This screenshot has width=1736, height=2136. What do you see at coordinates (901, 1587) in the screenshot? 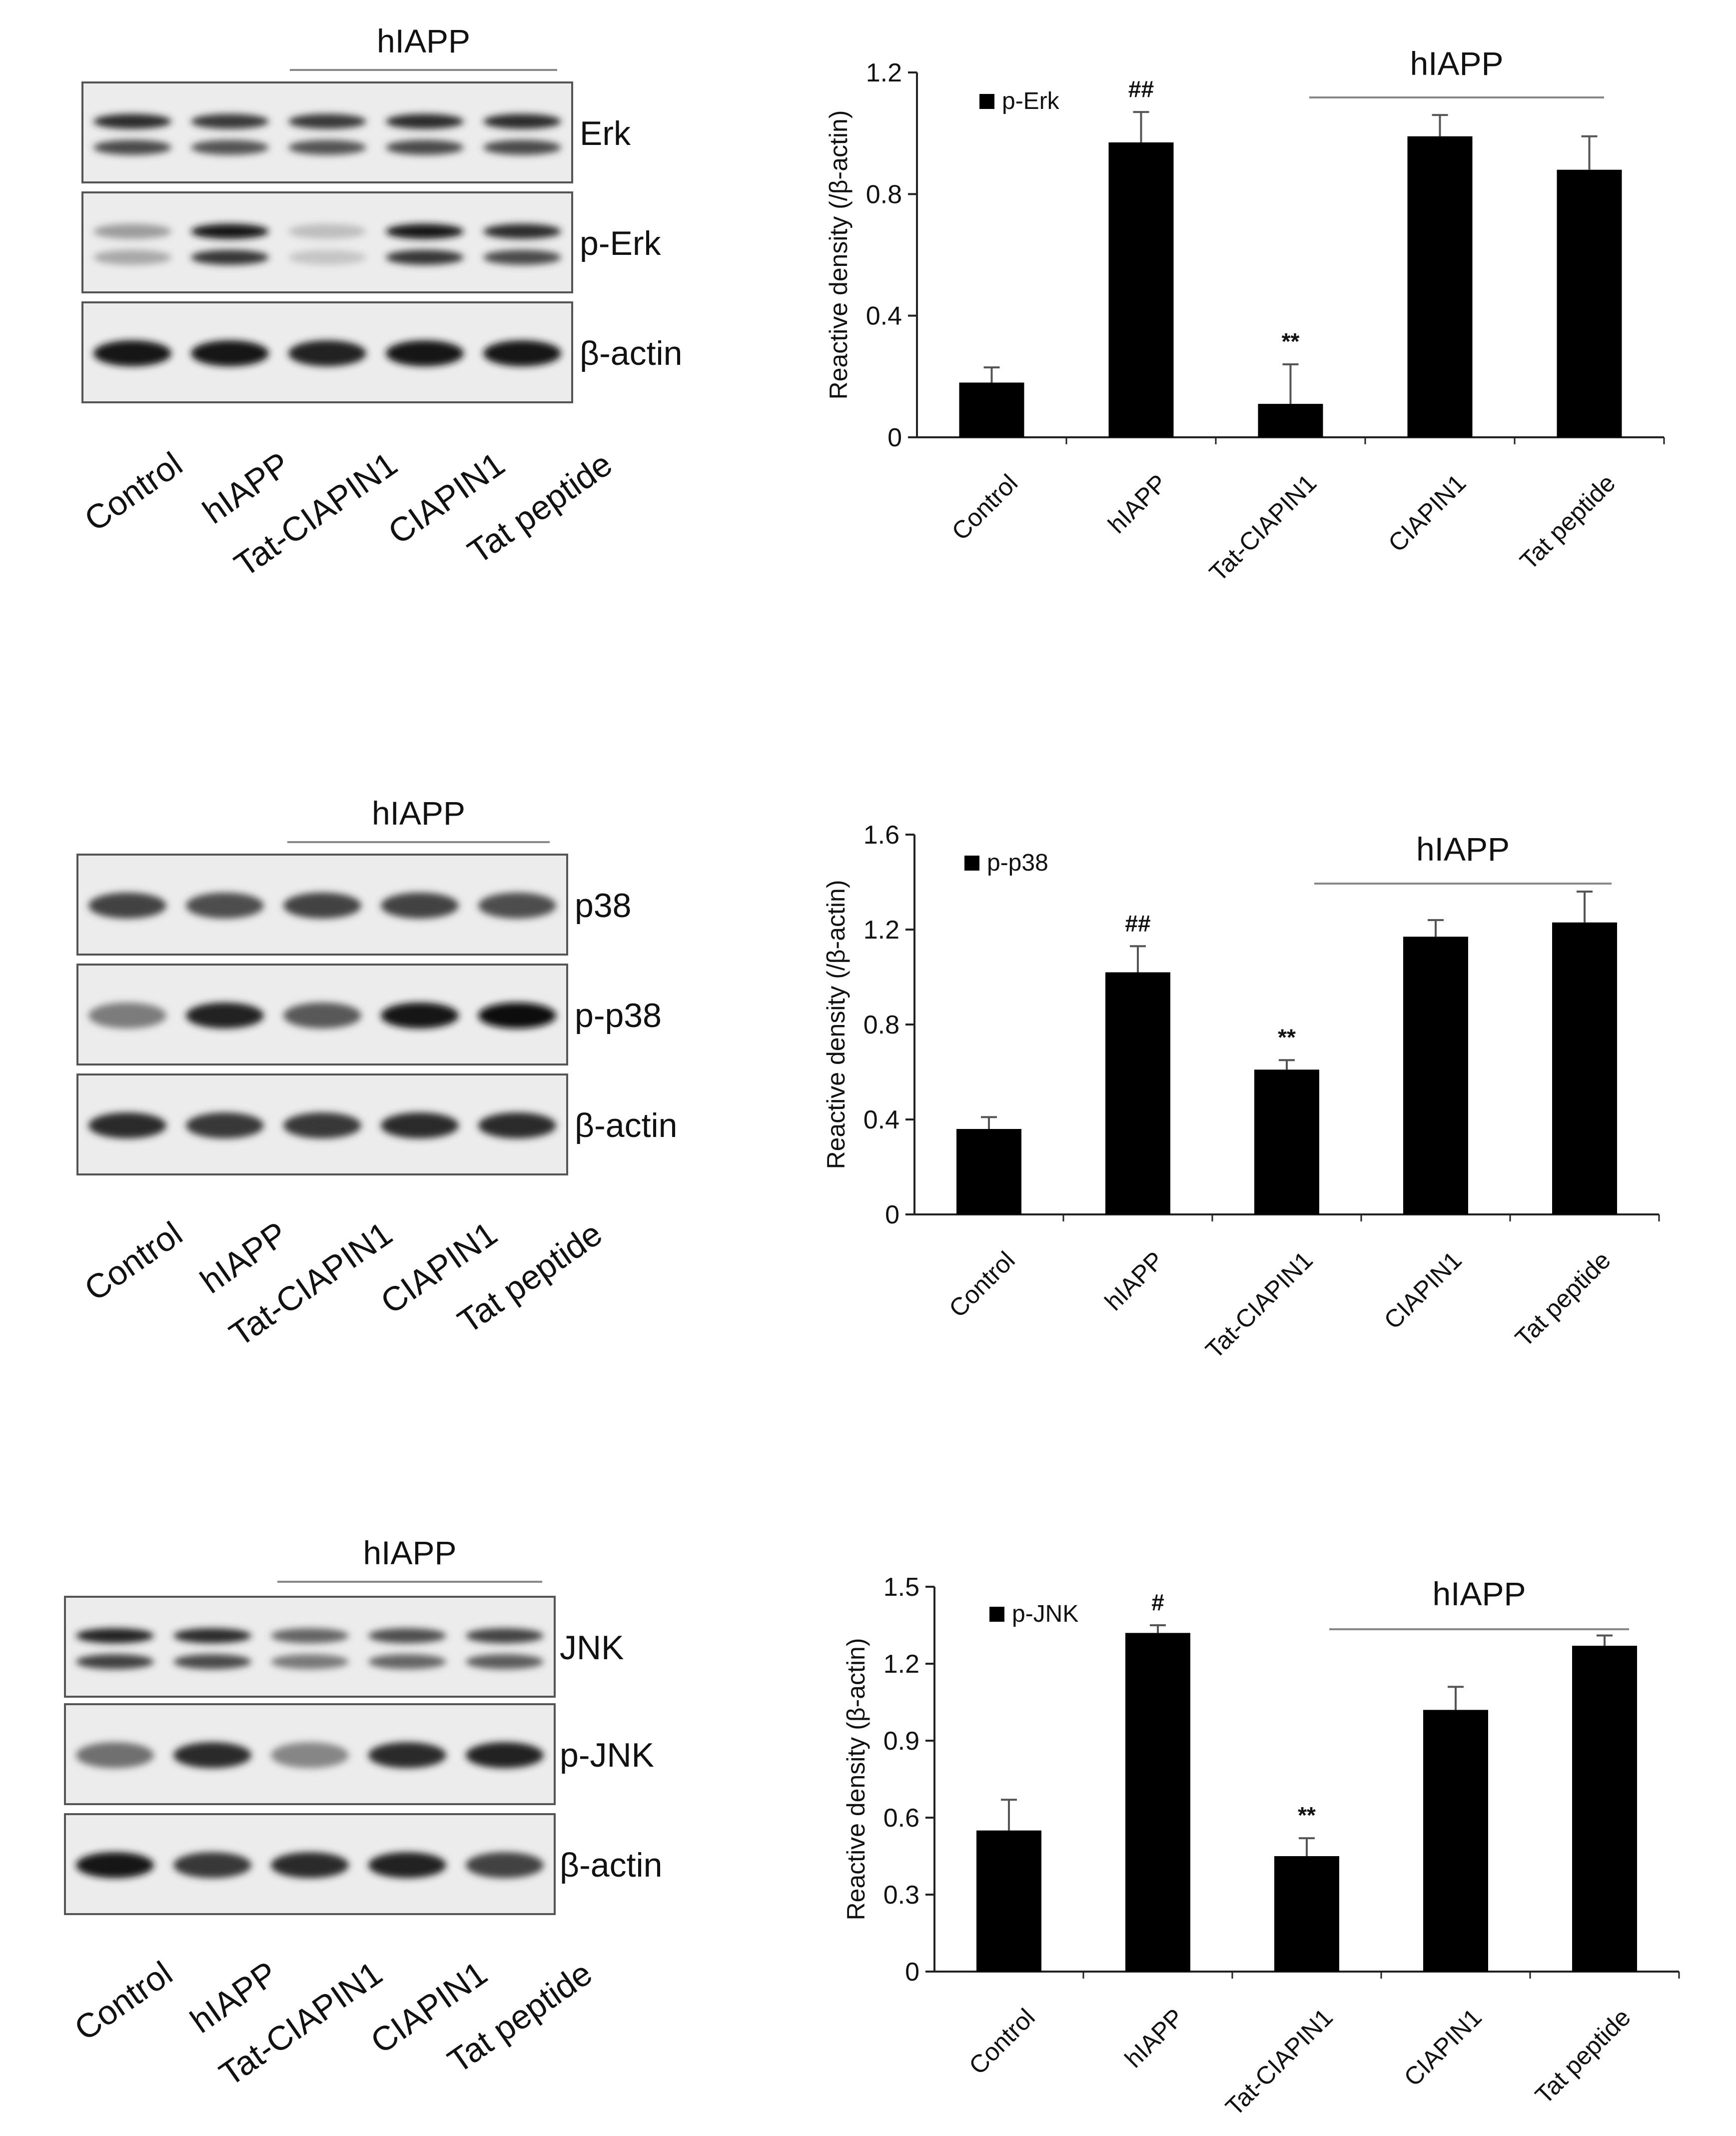
I see `y-tick-label: 1.5` at bounding box center [901, 1587].